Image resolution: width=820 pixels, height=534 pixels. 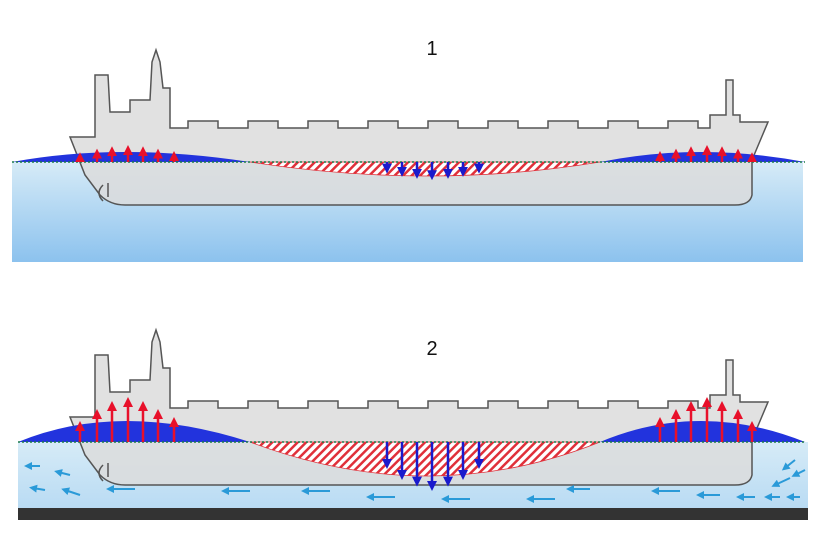 What do you see at coordinates (413, 514) in the screenshot?
I see `seabed` at bounding box center [413, 514].